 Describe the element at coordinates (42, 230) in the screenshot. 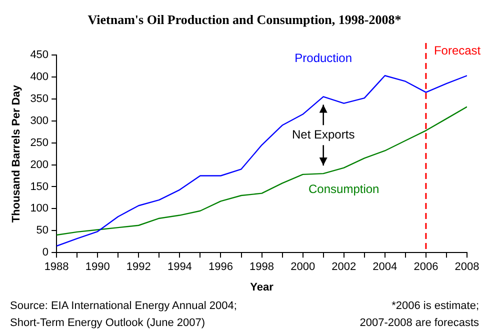

I see `y-tick-label: 50` at that location.